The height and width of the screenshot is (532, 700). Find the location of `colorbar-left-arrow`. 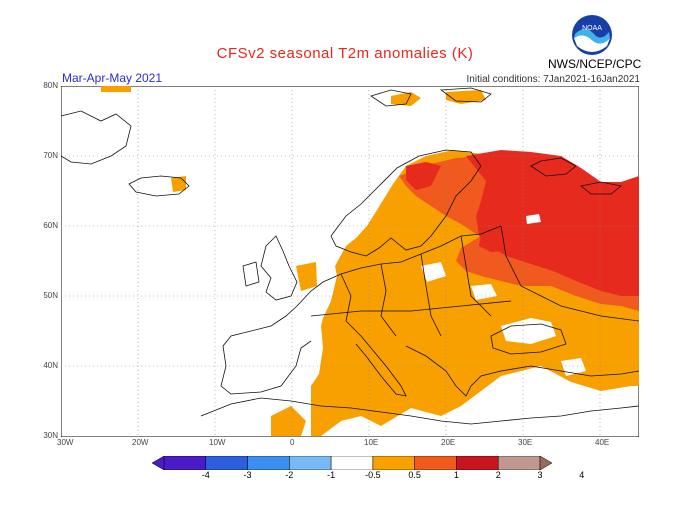

colorbar-left-arrow is located at coordinates (158, 463).